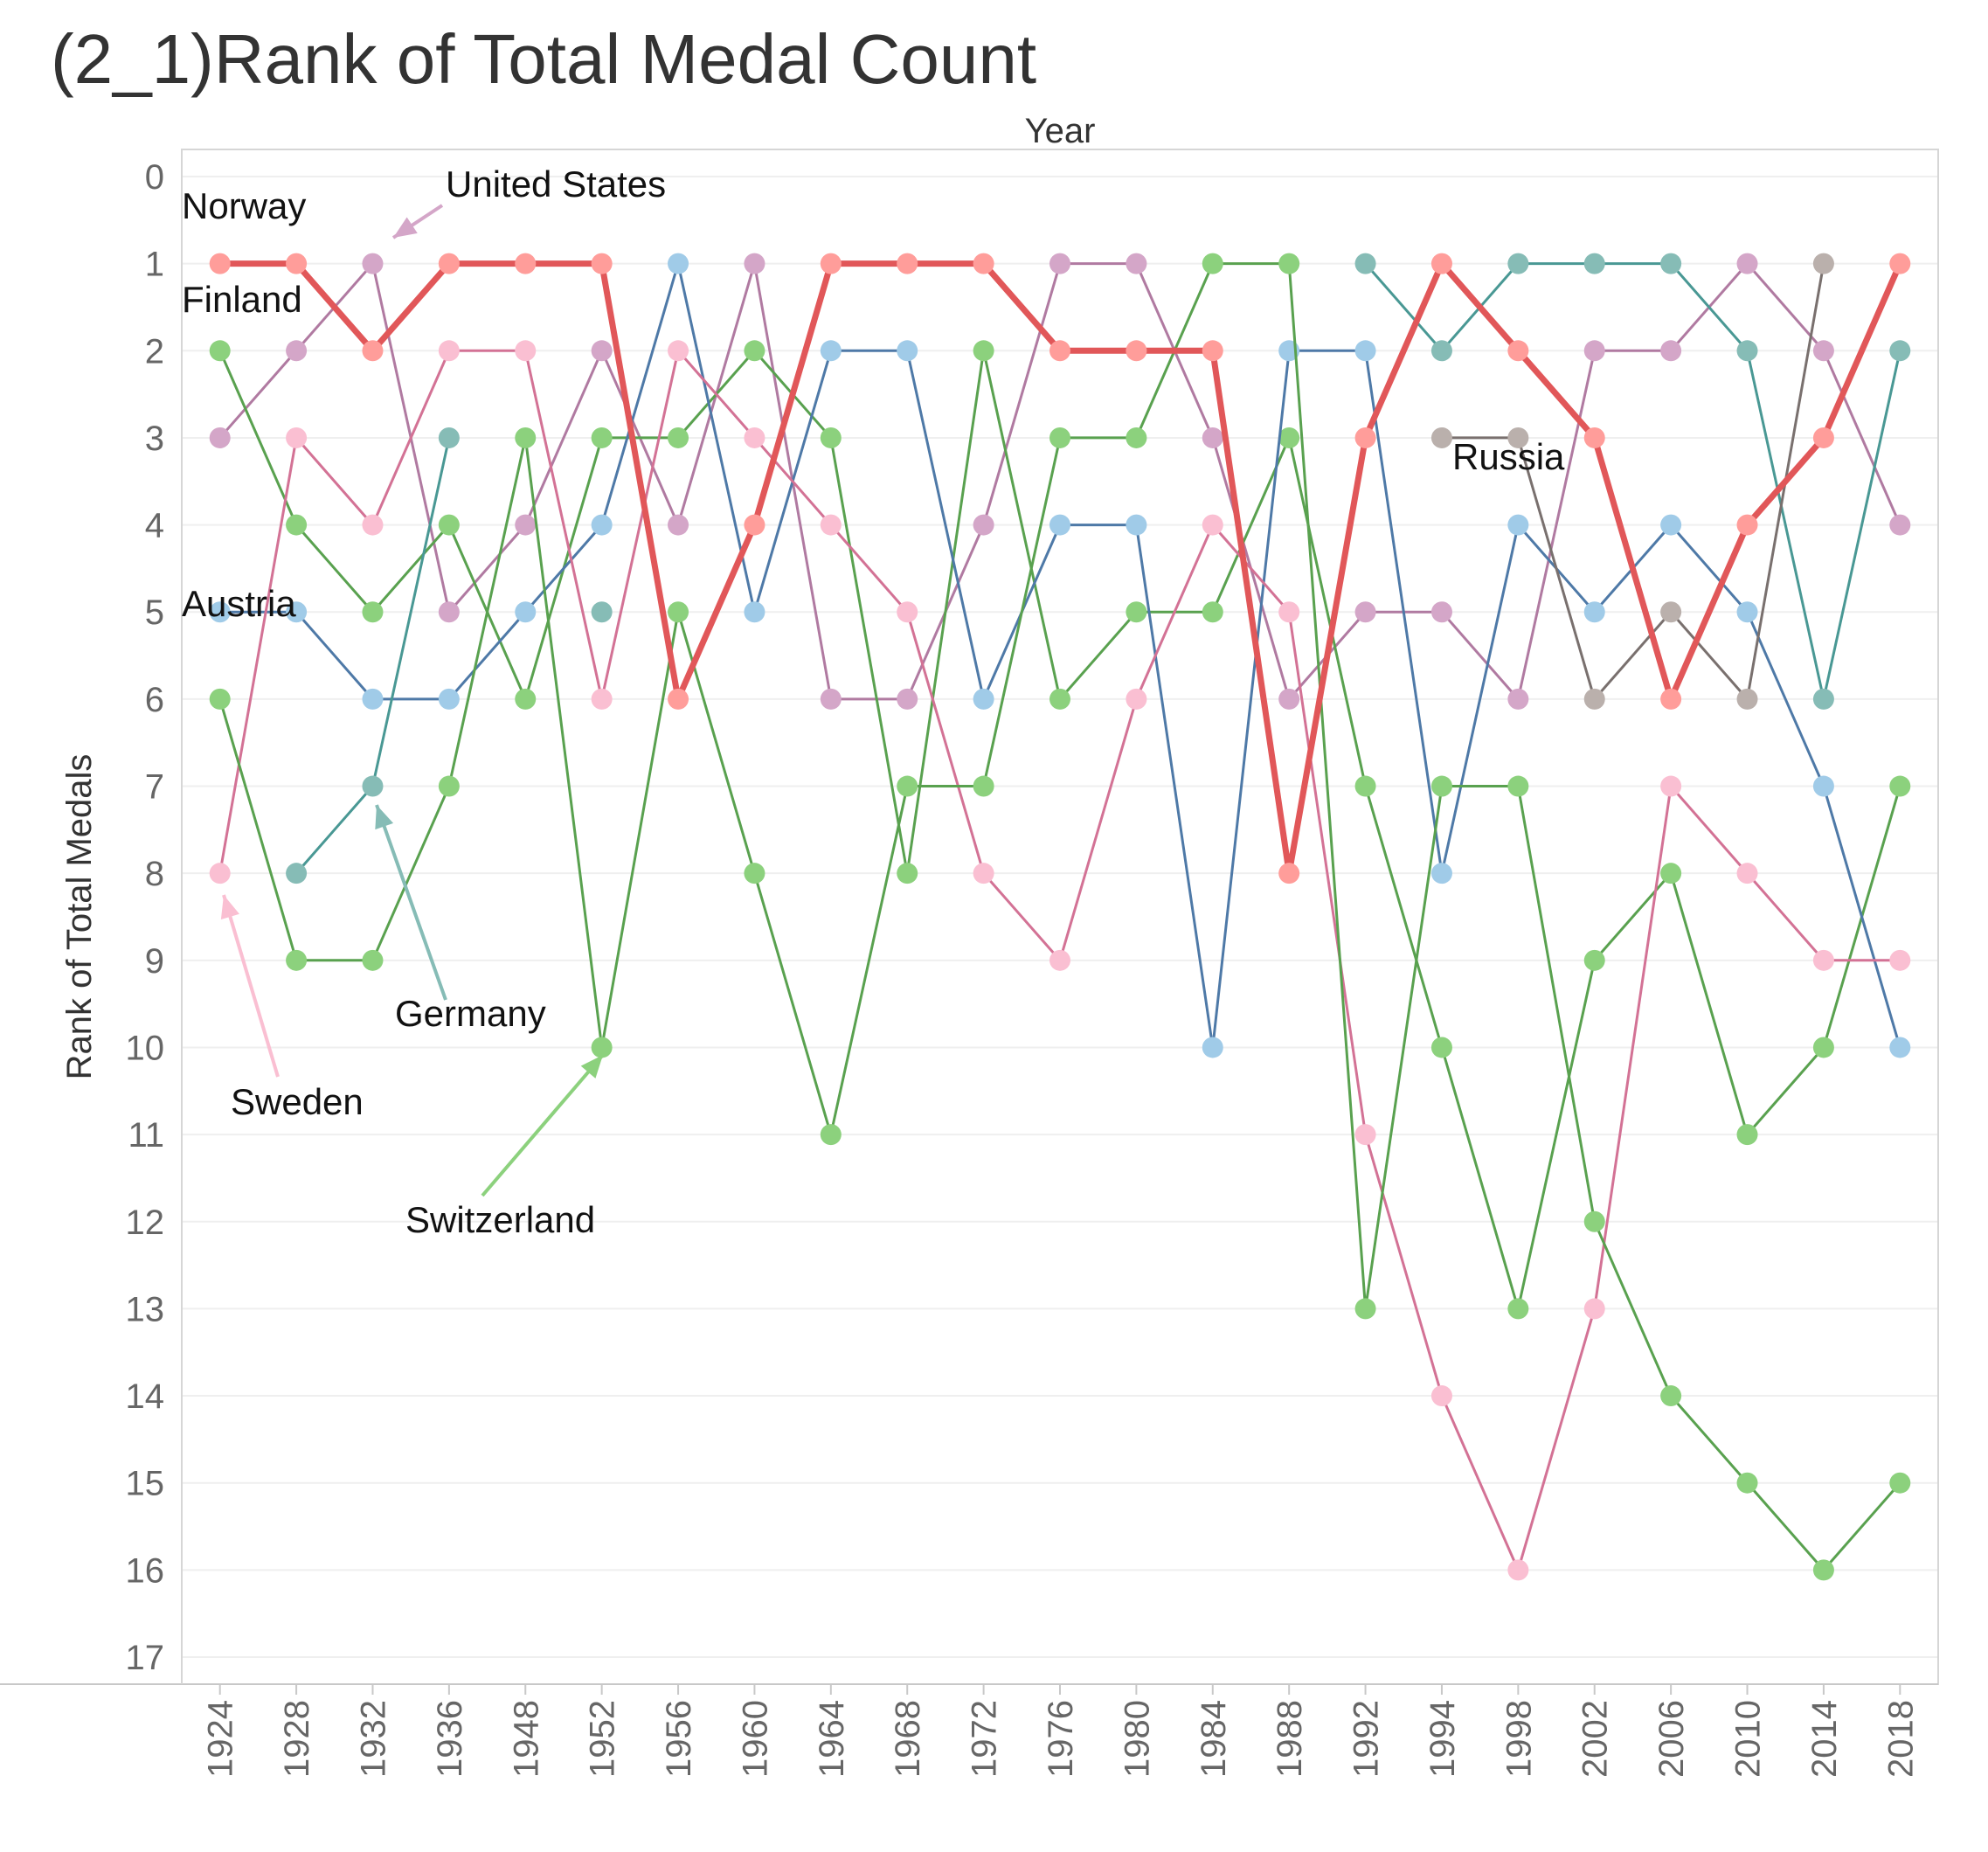 This screenshot has height=1852, width=1988. I want to click on x-tick-label: 1988, so click(1290, 1739).